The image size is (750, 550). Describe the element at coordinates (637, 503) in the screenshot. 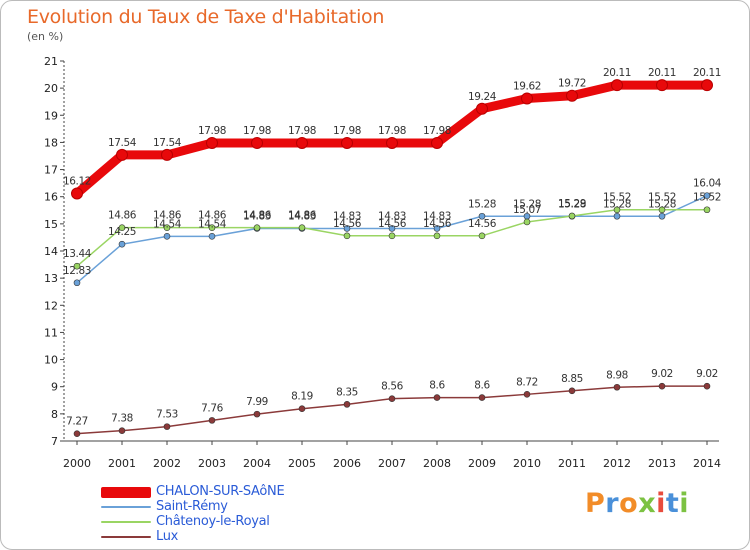

I see `brand-logo: Proxiti` at that location.